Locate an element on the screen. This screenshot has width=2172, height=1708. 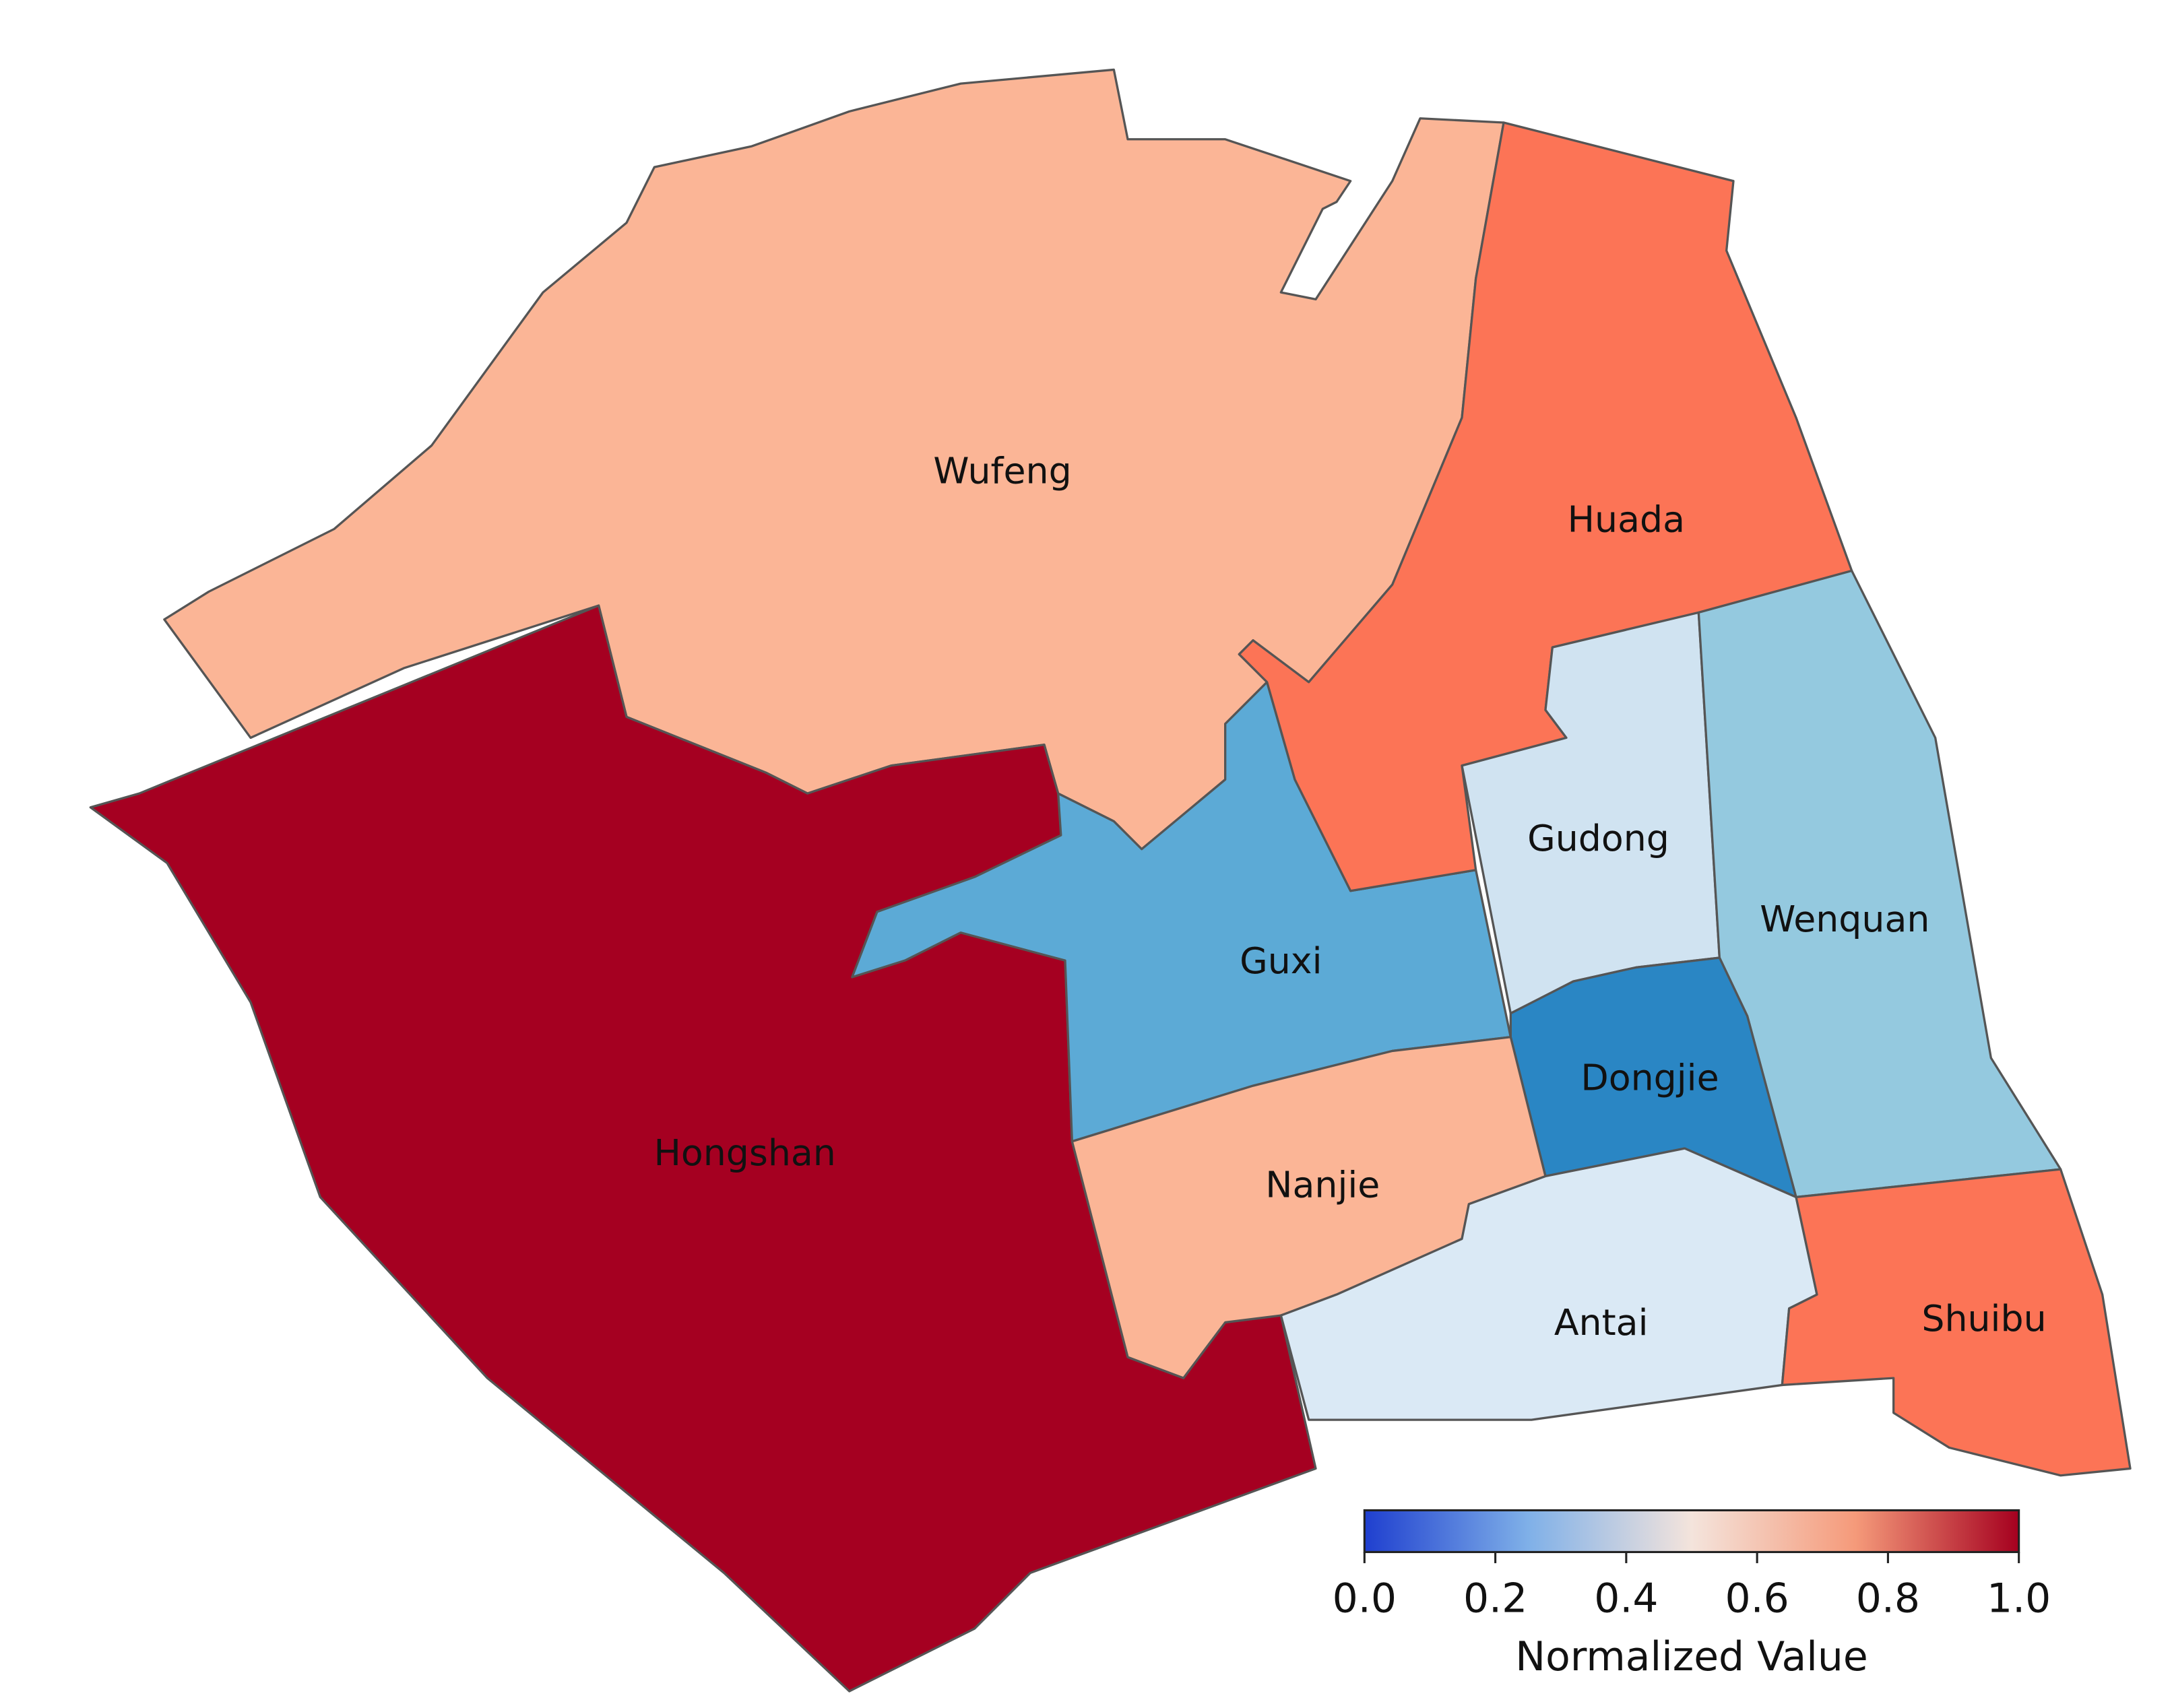
region-label: Hongshan is located at coordinates (744, 1153).